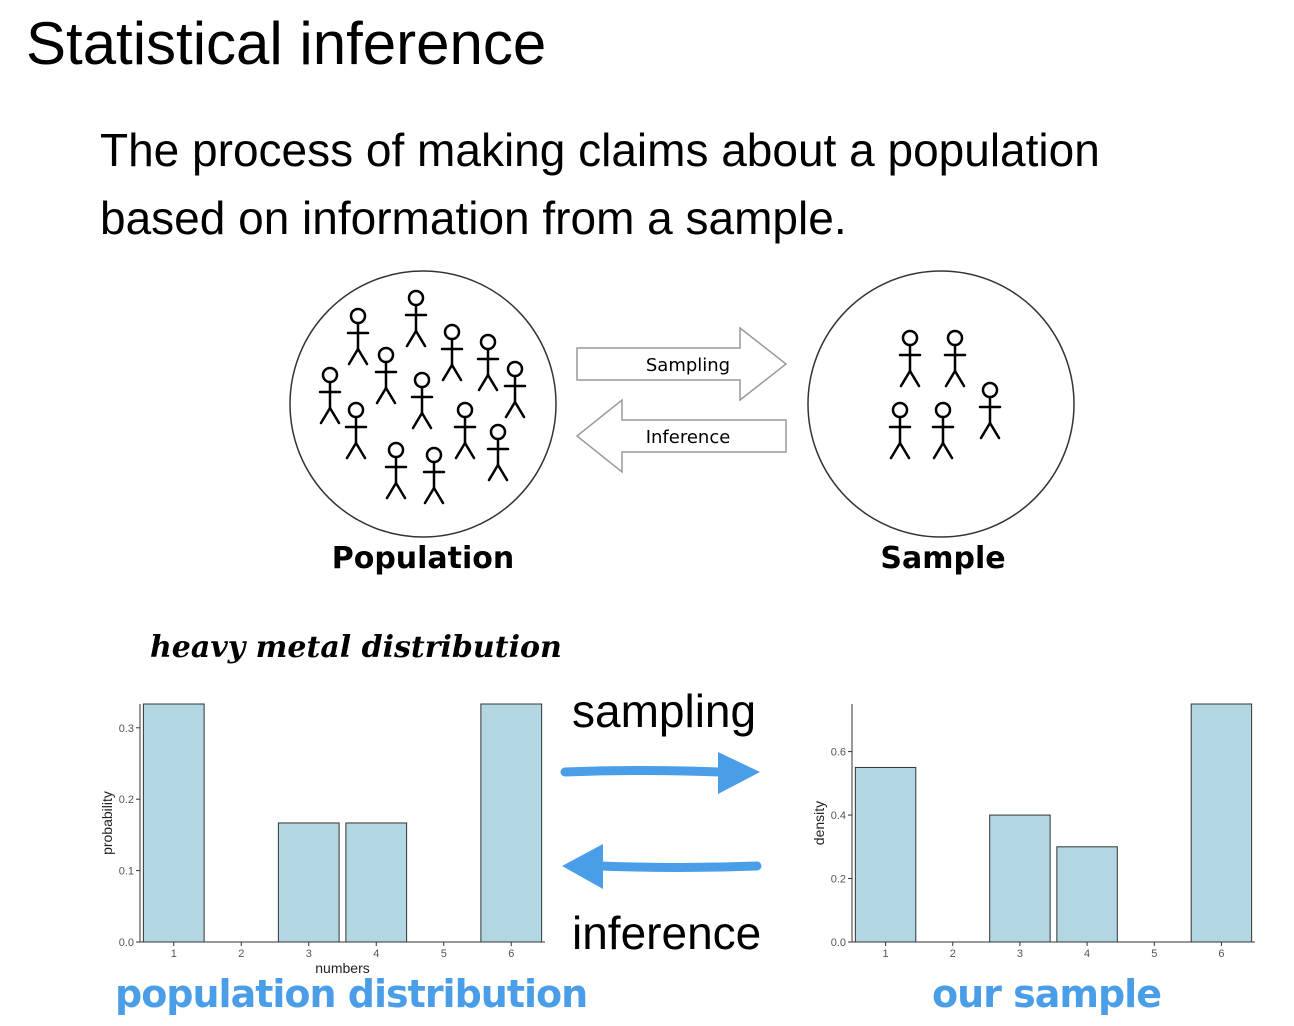 This screenshot has height=1026, width=1294. I want to click on sample-circle, so click(941, 404).